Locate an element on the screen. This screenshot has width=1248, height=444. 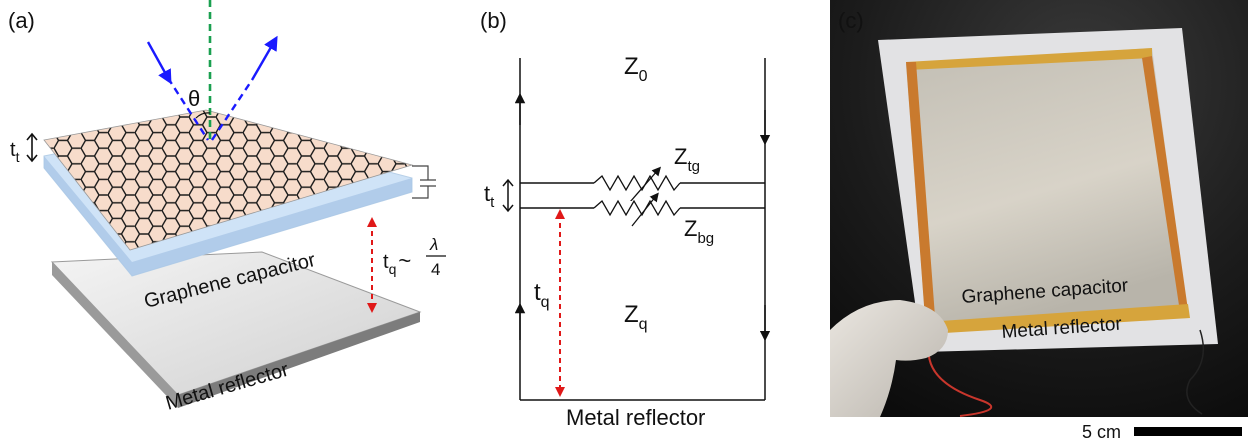
incident-beam is located at coordinates (159, 63).